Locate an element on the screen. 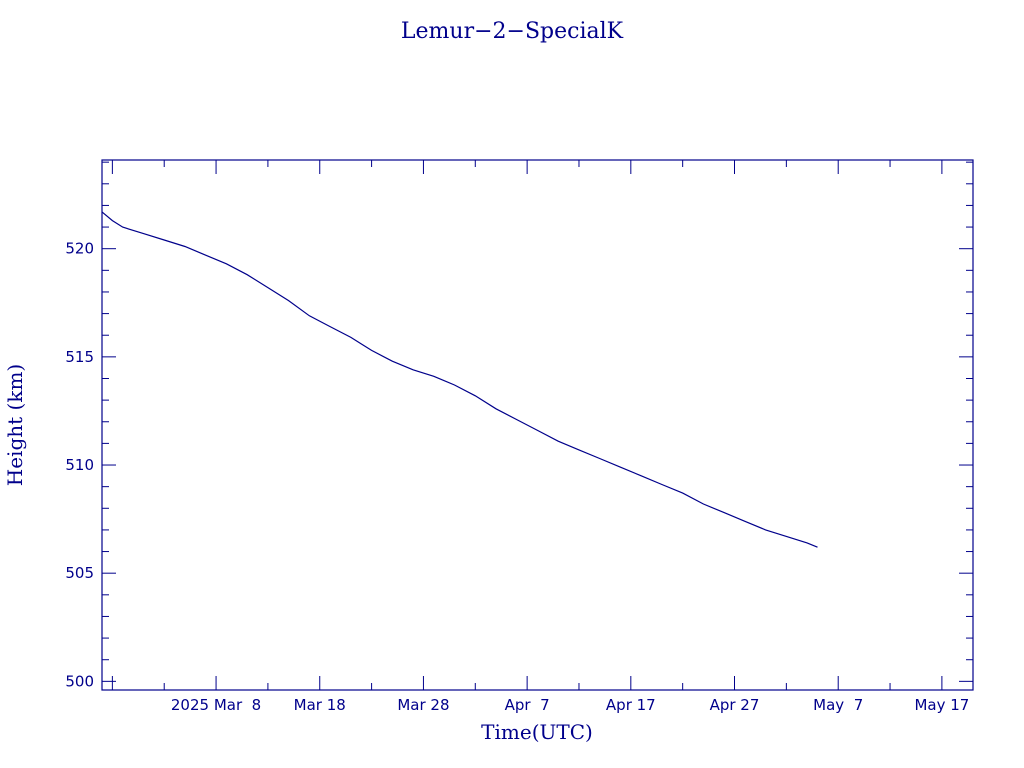  y-tick-label: 505 is located at coordinates (79, 573).